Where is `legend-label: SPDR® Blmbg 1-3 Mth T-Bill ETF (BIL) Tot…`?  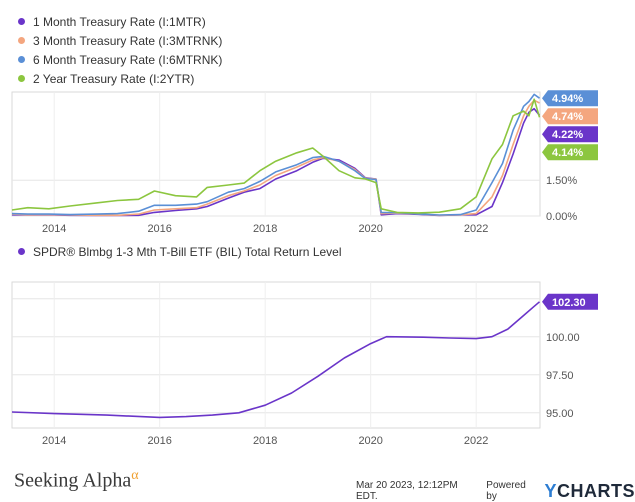
legend-label: SPDR® Blmbg 1-3 Mth T-Bill ETF (BIL) Tot… is located at coordinates (187, 251).